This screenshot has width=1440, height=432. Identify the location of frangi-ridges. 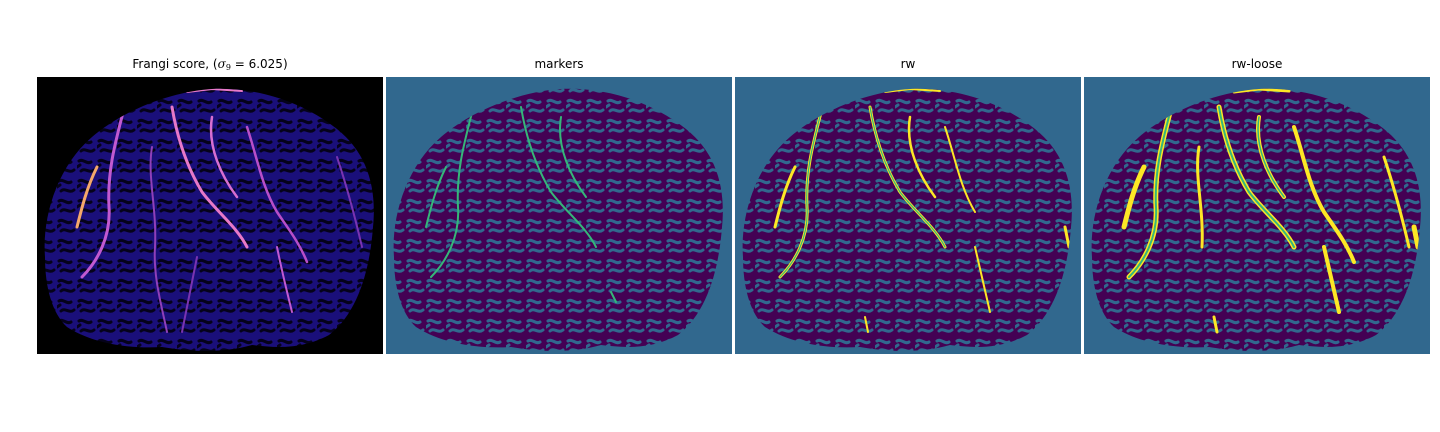
(219, 210).